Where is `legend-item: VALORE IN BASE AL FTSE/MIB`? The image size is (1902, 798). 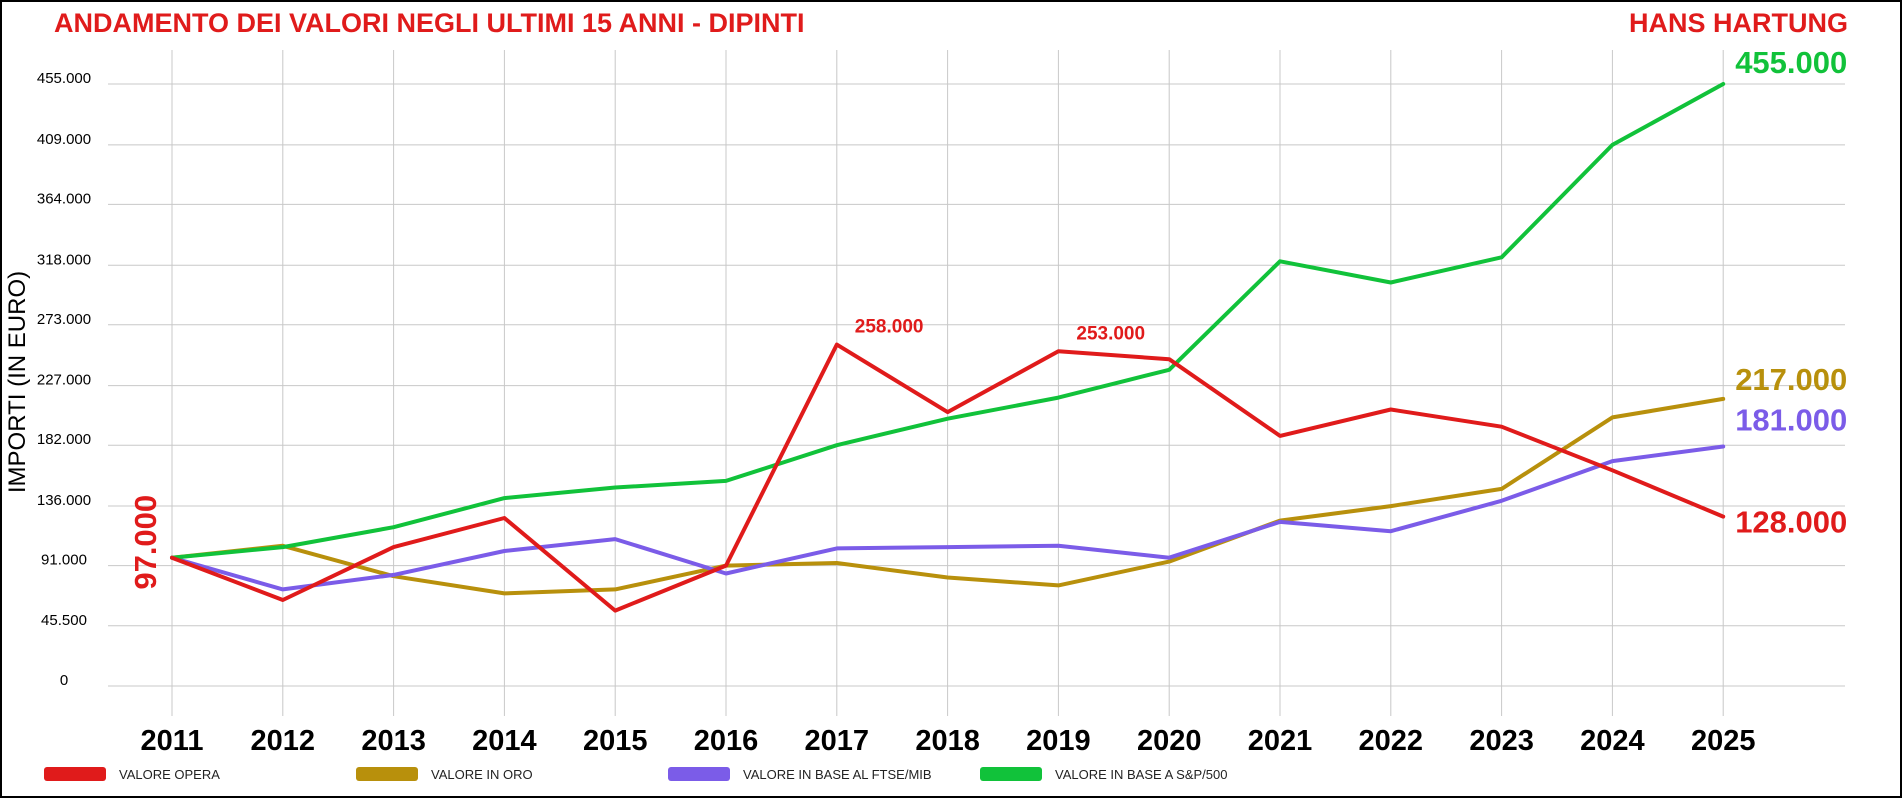 legend-item: VALORE IN BASE AL FTSE/MIB is located at coordinates (824, 774).